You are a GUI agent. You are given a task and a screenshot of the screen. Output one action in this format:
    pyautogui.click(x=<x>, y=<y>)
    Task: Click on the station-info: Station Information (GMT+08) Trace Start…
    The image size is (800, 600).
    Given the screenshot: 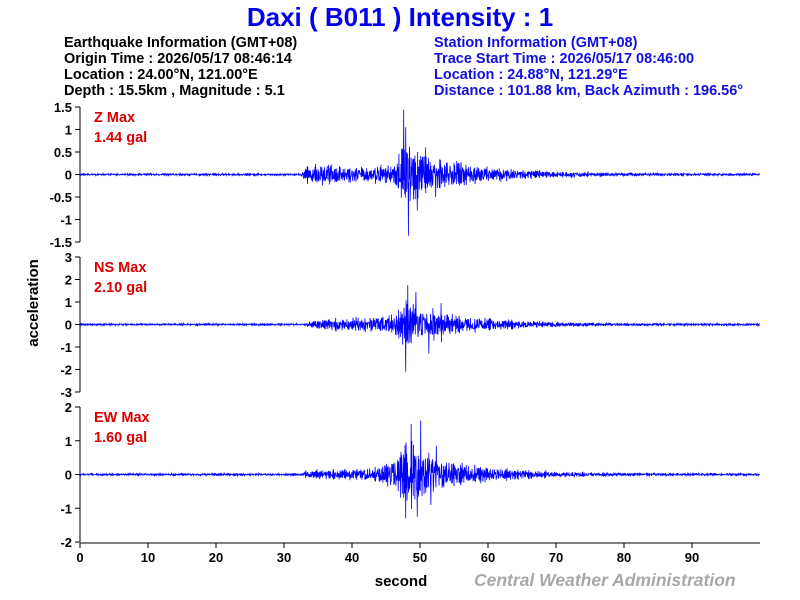 What is the action you would take?
    pyautogui.click(x=588, y=67)
    